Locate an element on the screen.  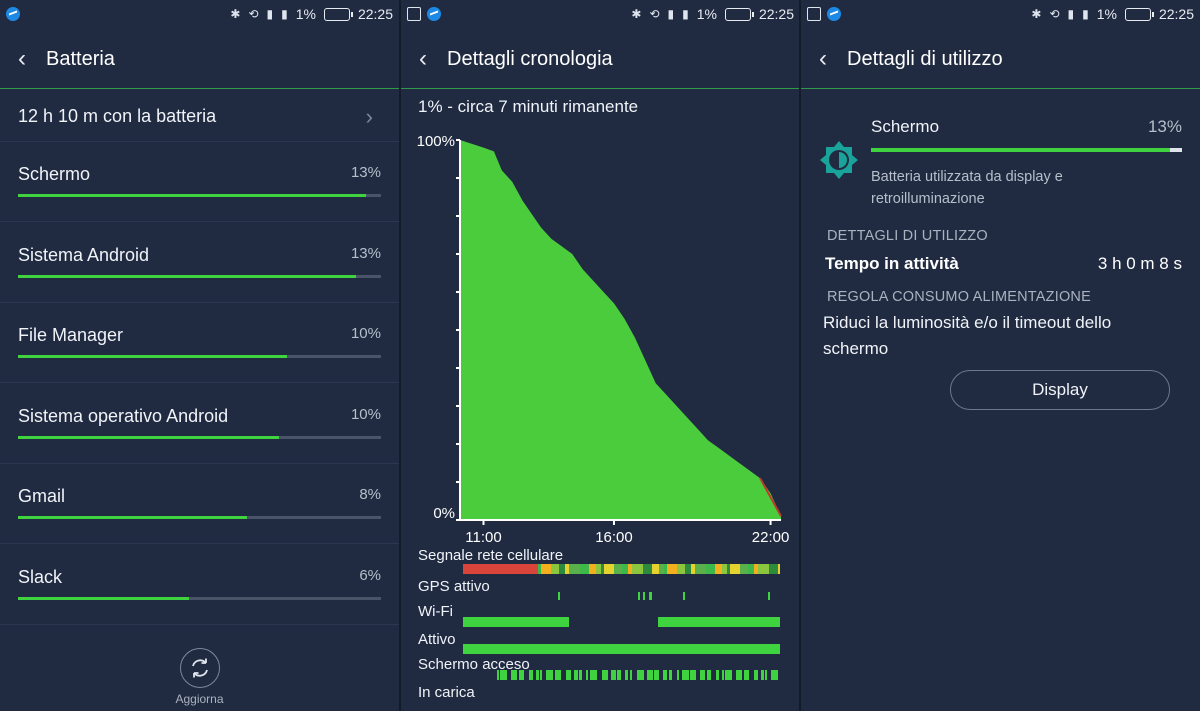
refresh-icon is located at coordinates (200, 668).